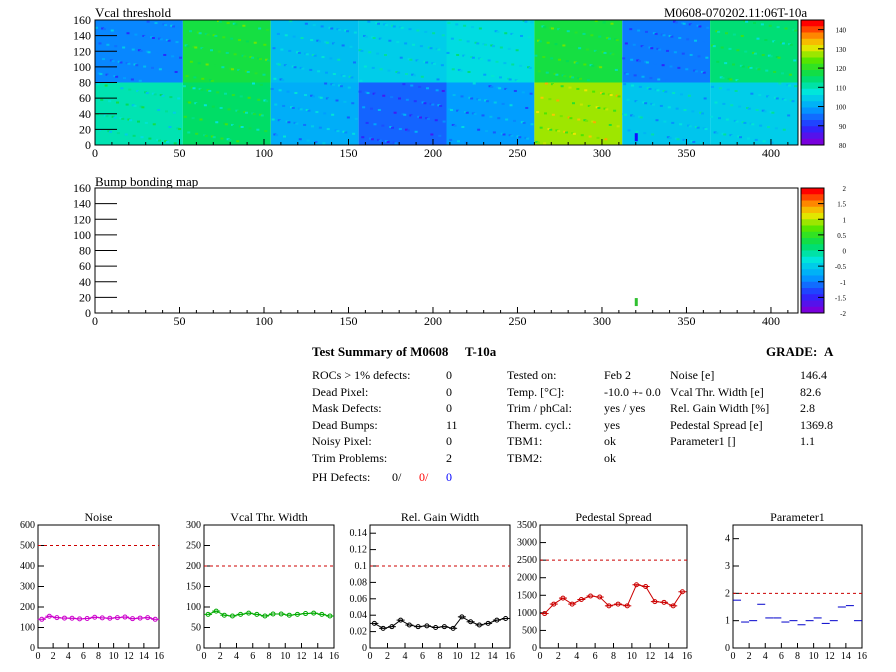  I want to click on summary-value: ok, so click(610, 457).